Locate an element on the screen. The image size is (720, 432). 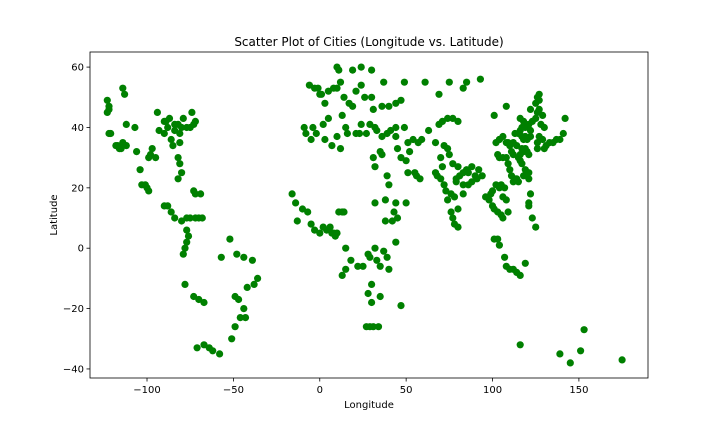
y-tick-label: −20 is located at coordinates (73, 309).